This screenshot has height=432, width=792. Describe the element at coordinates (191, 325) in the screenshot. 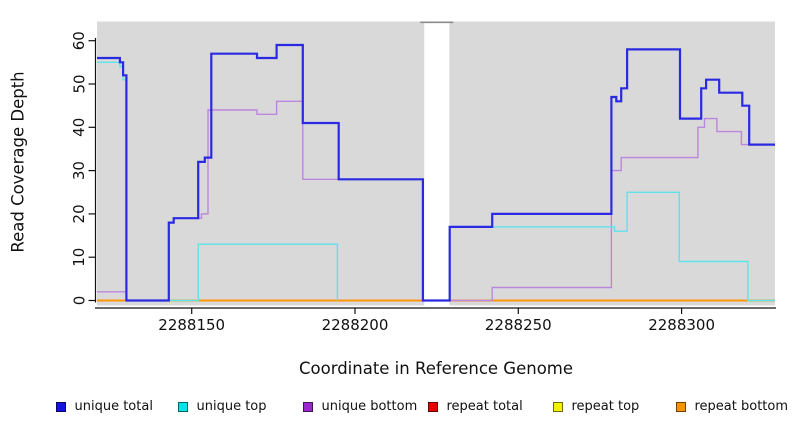

I see `x-tick-label: 2288150` at that location.